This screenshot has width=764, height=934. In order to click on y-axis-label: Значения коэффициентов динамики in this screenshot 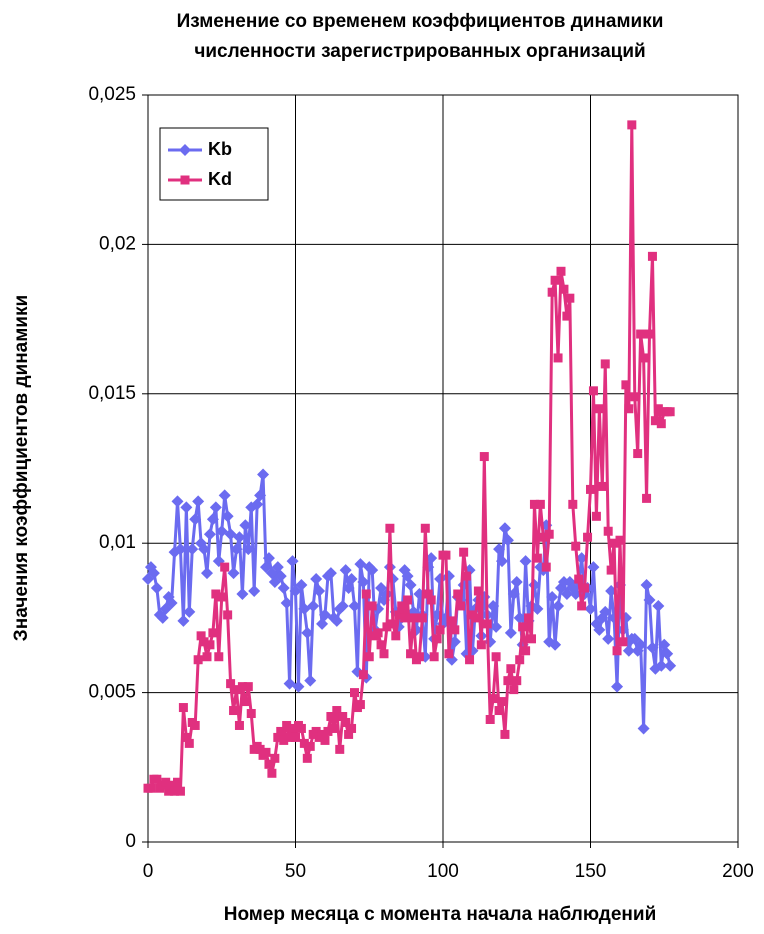, I will do `click(21, 468)`.